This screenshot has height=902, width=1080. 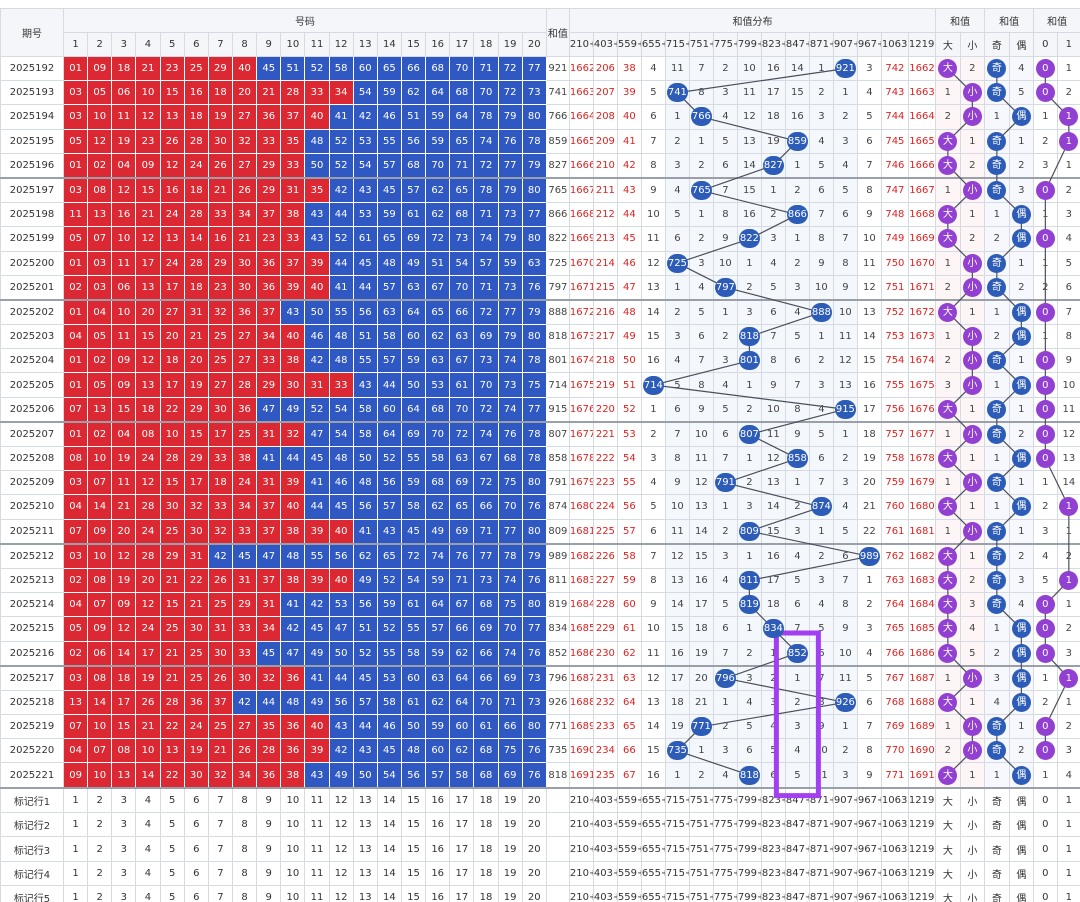 I want to click on drawn-number: 14, so click(x=148, y=775).